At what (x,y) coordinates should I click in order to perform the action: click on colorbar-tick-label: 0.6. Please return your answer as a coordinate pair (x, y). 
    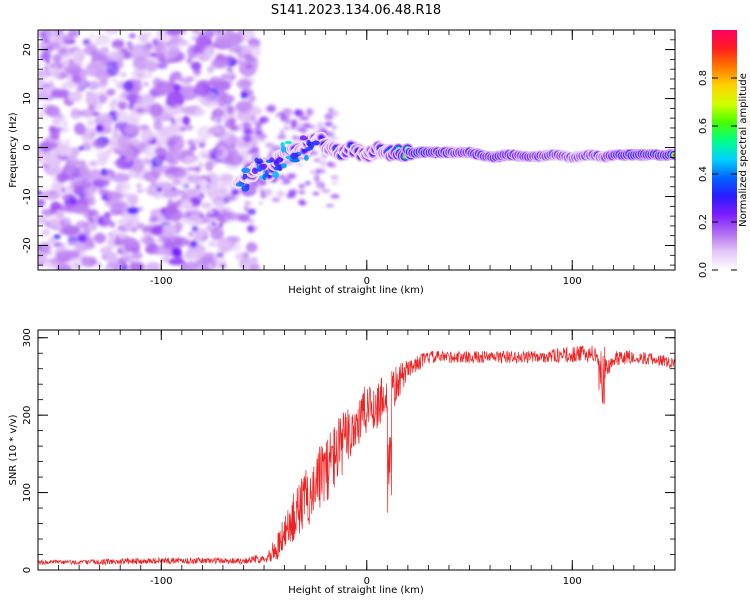
    Looking at the image, I should click on (703, 126).